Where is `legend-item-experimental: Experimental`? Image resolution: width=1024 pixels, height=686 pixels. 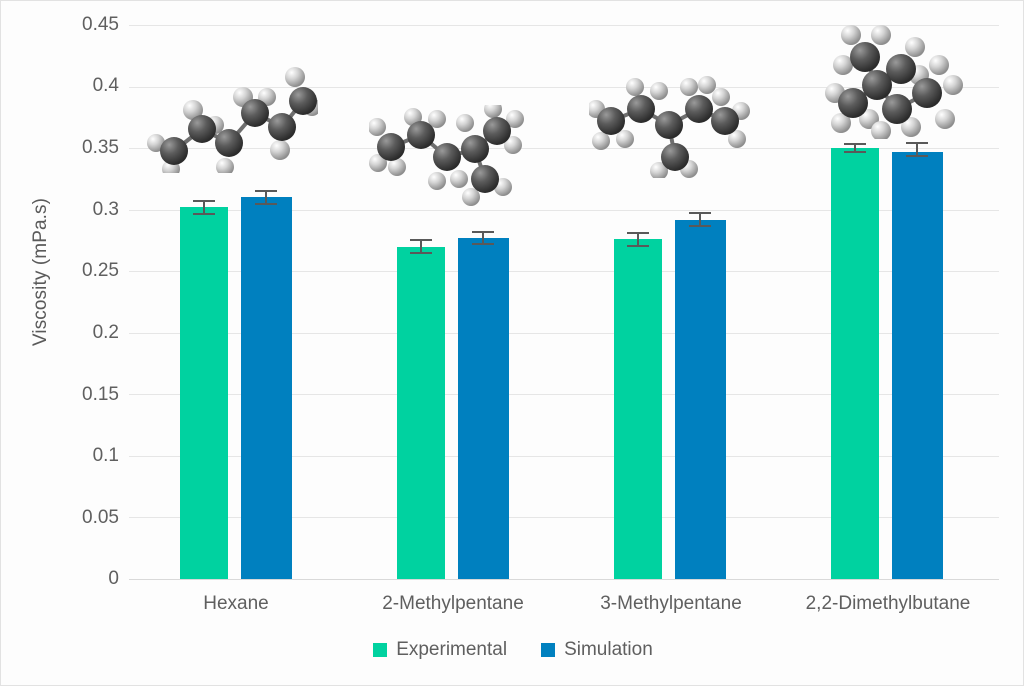
legend-item-experimental: Experimental is located at coordinates (440, 650).